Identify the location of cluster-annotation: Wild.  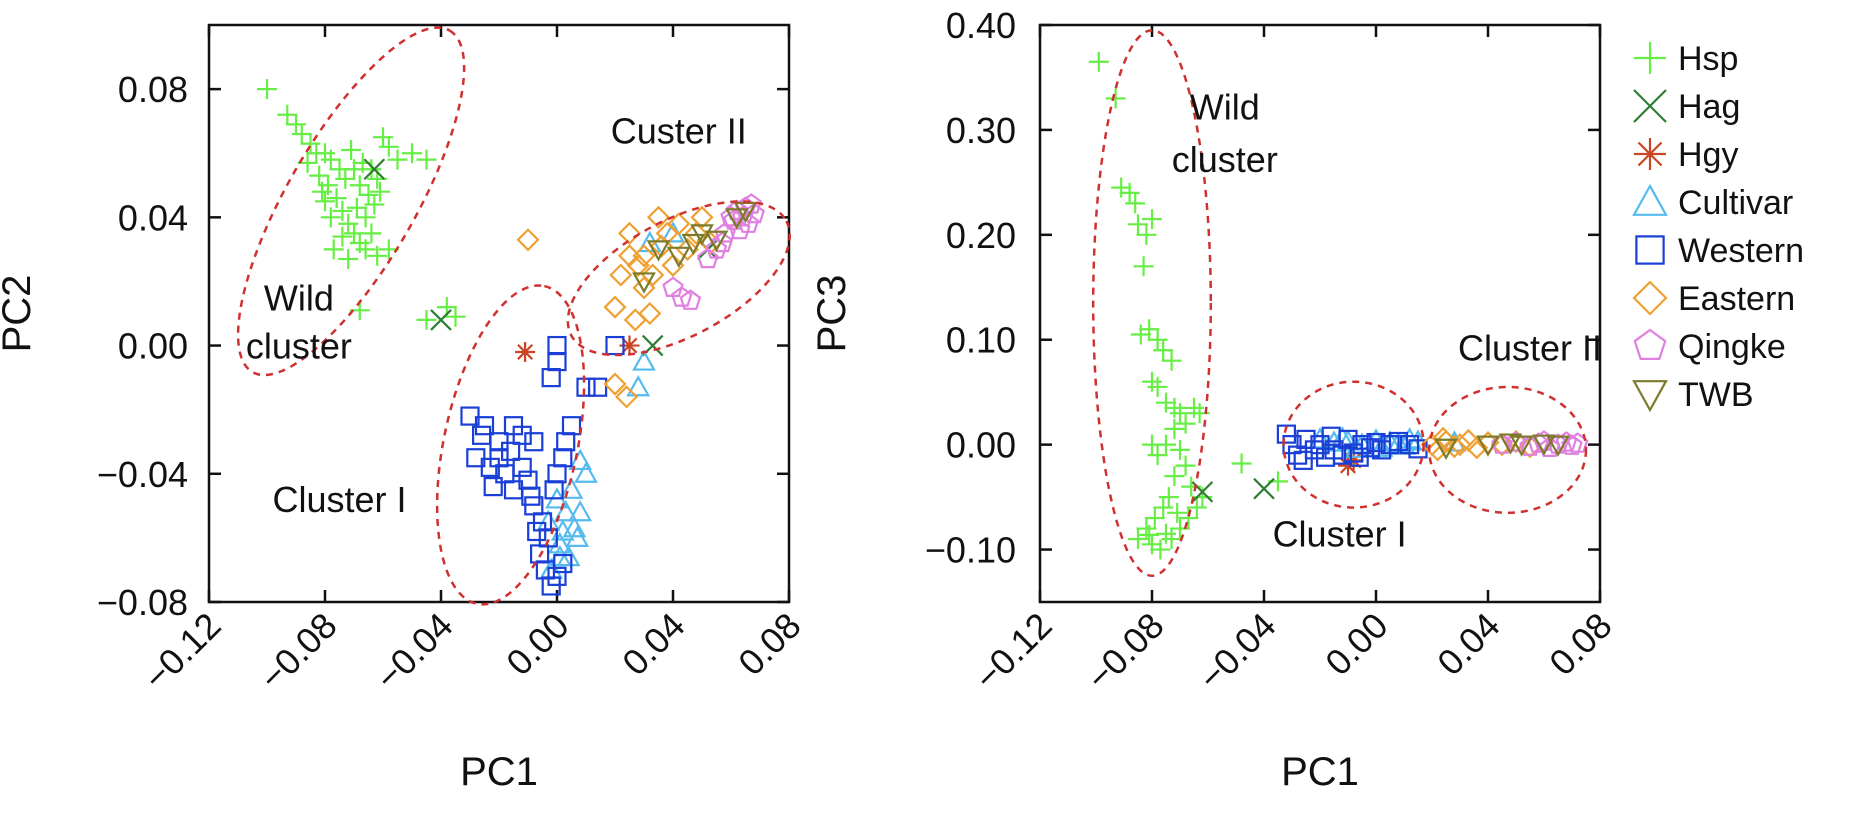
(1225, 106).